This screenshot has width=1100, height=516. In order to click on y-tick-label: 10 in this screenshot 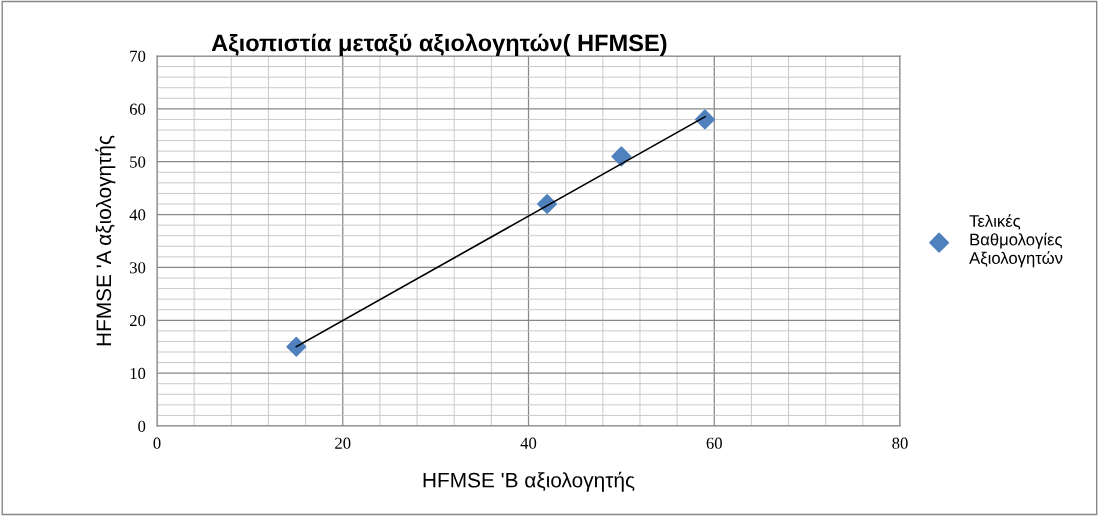, I will do `click(138, 373)`.